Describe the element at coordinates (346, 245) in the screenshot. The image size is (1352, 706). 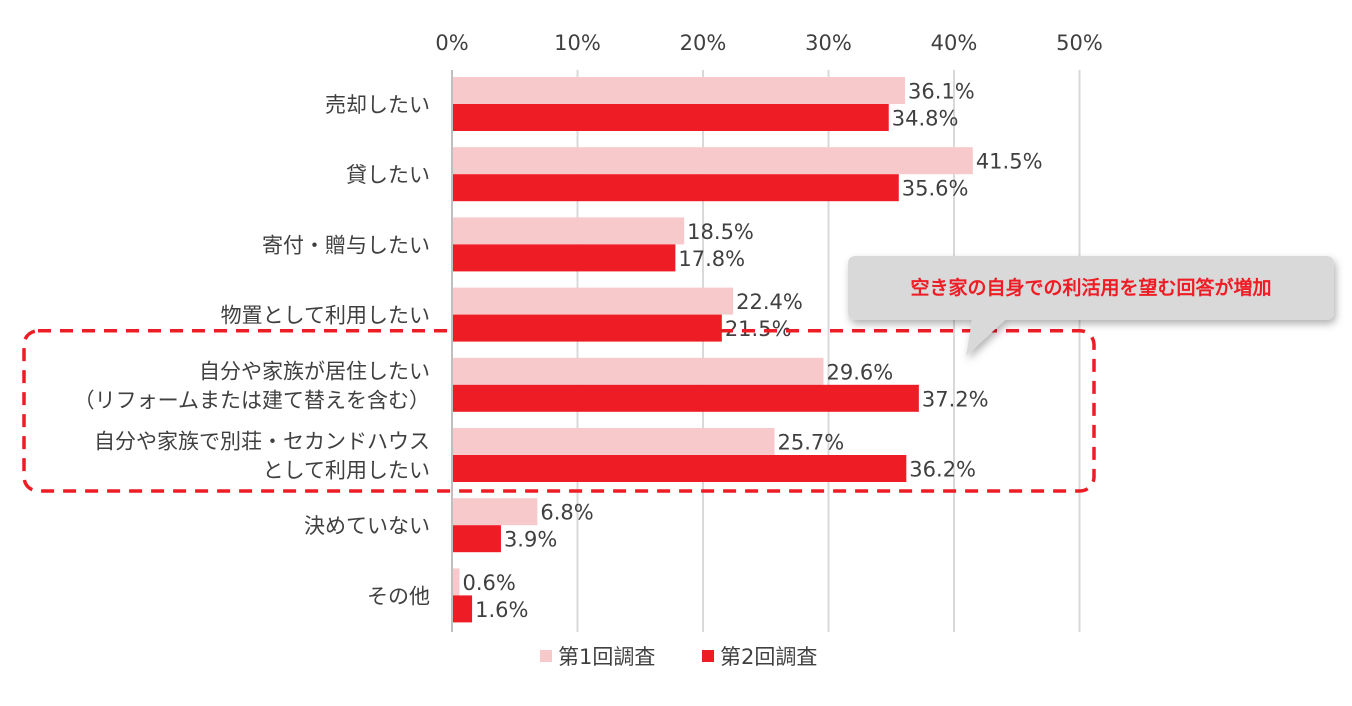
I see `category-label: 寄付・贈与したい` at that location.